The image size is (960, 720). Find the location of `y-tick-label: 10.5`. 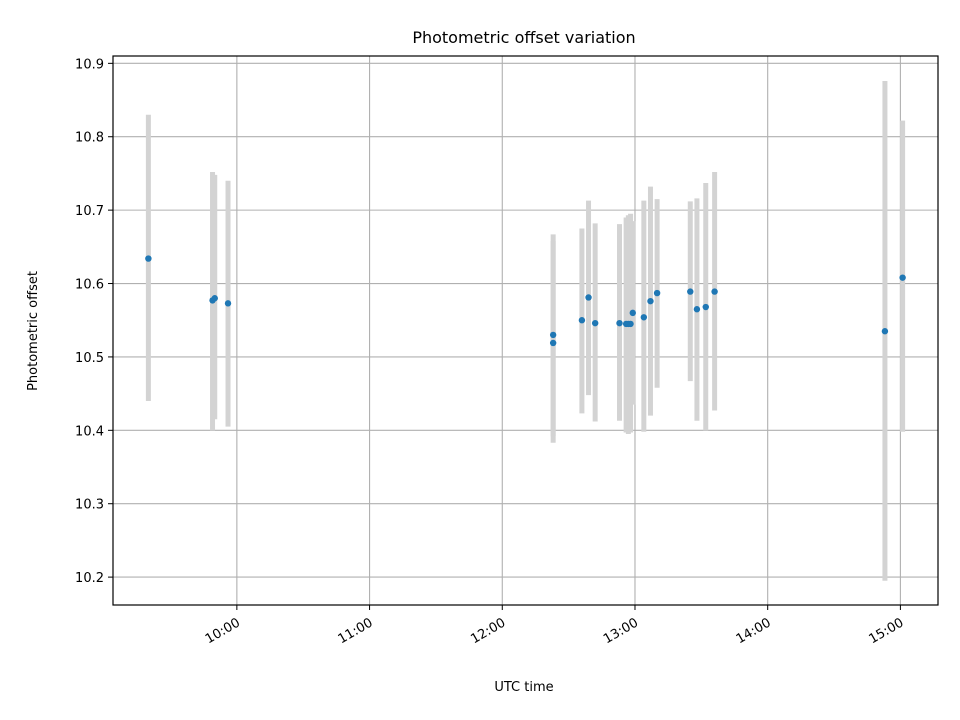

y-tick-label: 10.5 is located at coordinates (89, 358).